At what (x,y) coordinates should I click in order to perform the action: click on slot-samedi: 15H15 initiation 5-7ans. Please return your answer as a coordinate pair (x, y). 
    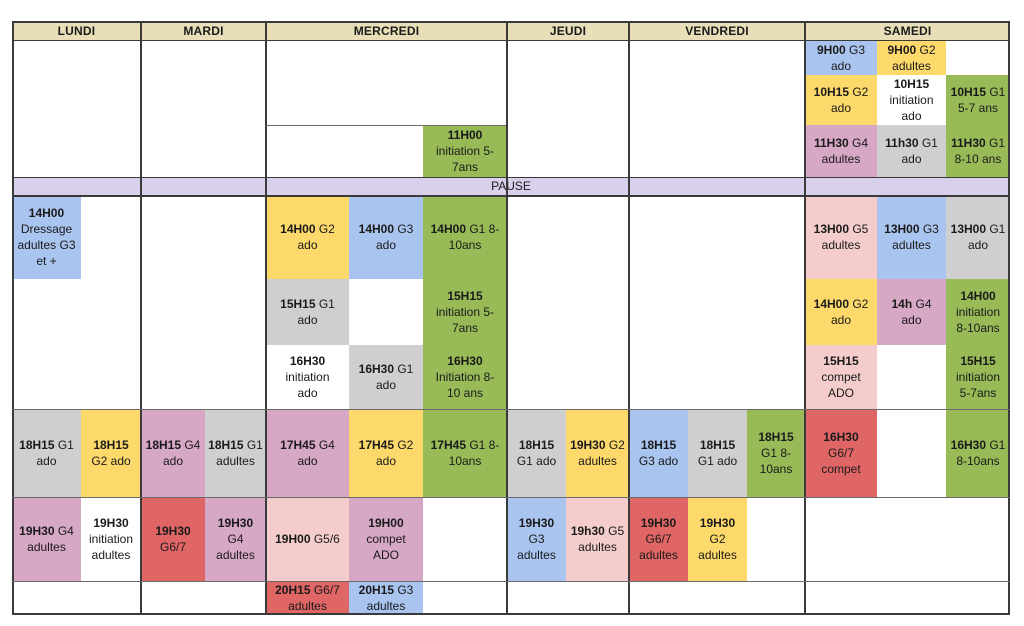
    Looking at the image, I should click on (978, 377).